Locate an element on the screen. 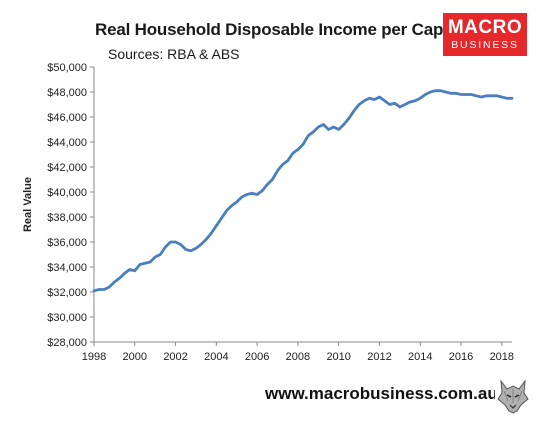  y-tick-label: $28,000 is located at coordinates (67, 343).